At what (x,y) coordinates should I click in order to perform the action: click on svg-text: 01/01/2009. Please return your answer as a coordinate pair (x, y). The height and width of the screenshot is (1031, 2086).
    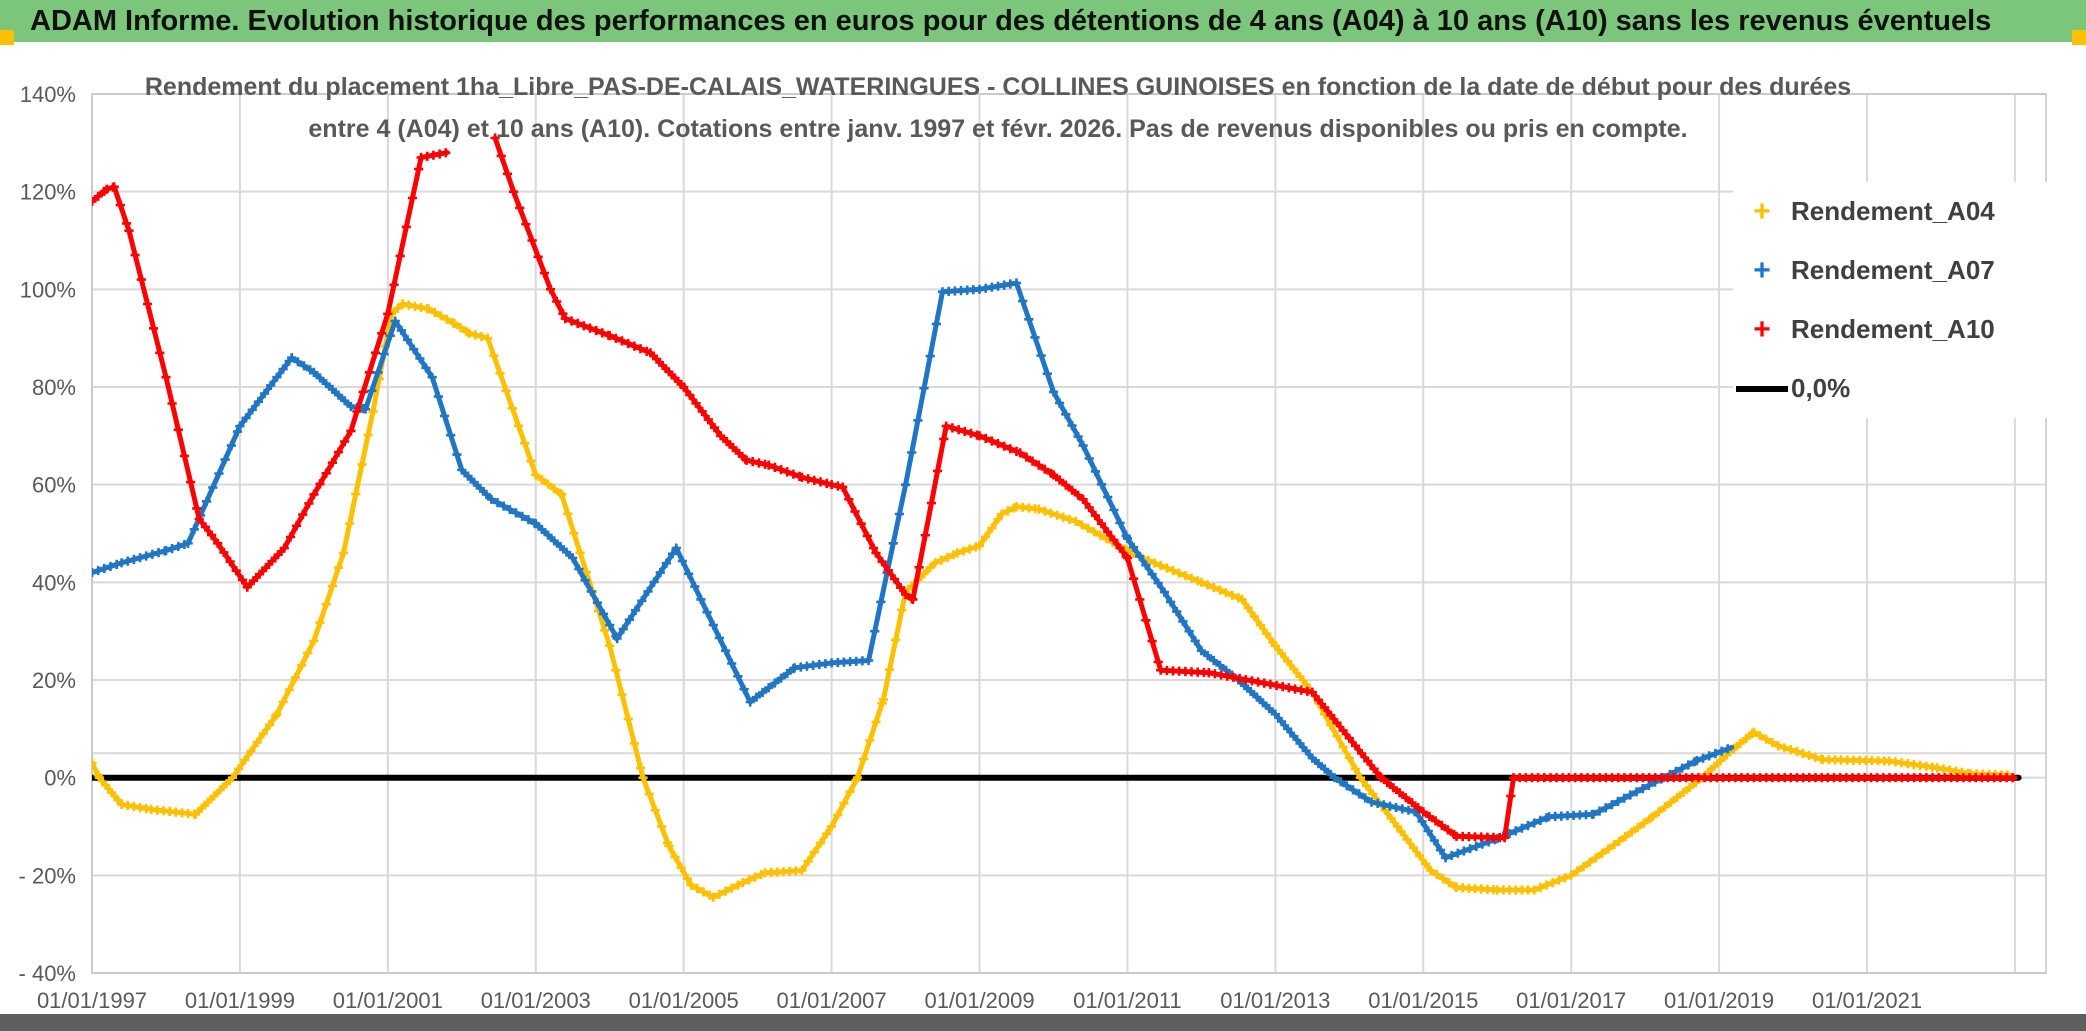
    Looking at the image, I should click on (979, 1000).